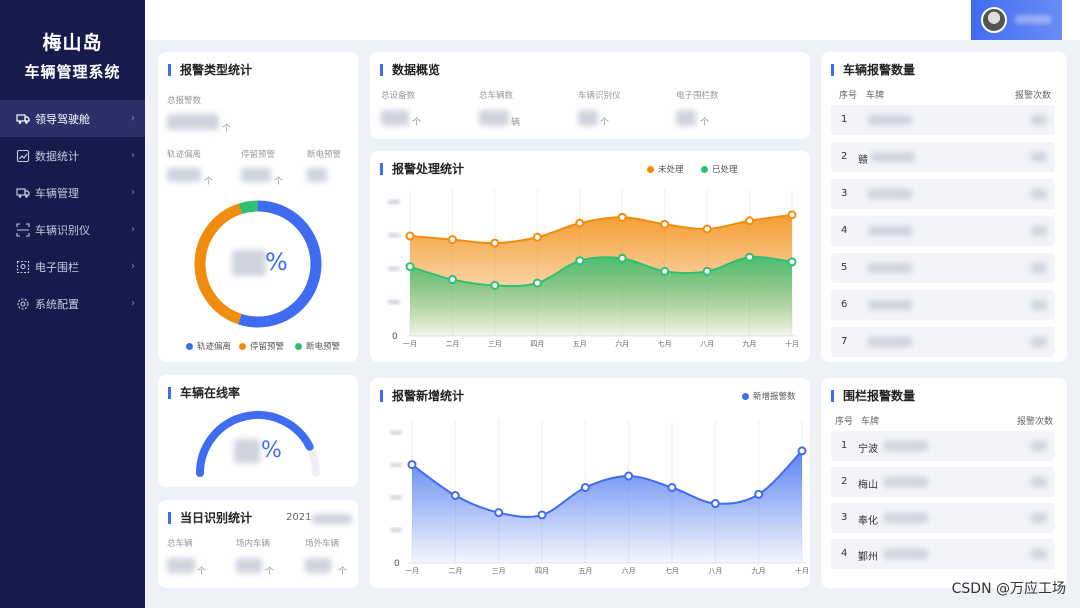 The image size is (1080, 608). Describe the element at coordinates (210, 518) in the screenshot. I see `card-title: 当日识别统计` at that location.